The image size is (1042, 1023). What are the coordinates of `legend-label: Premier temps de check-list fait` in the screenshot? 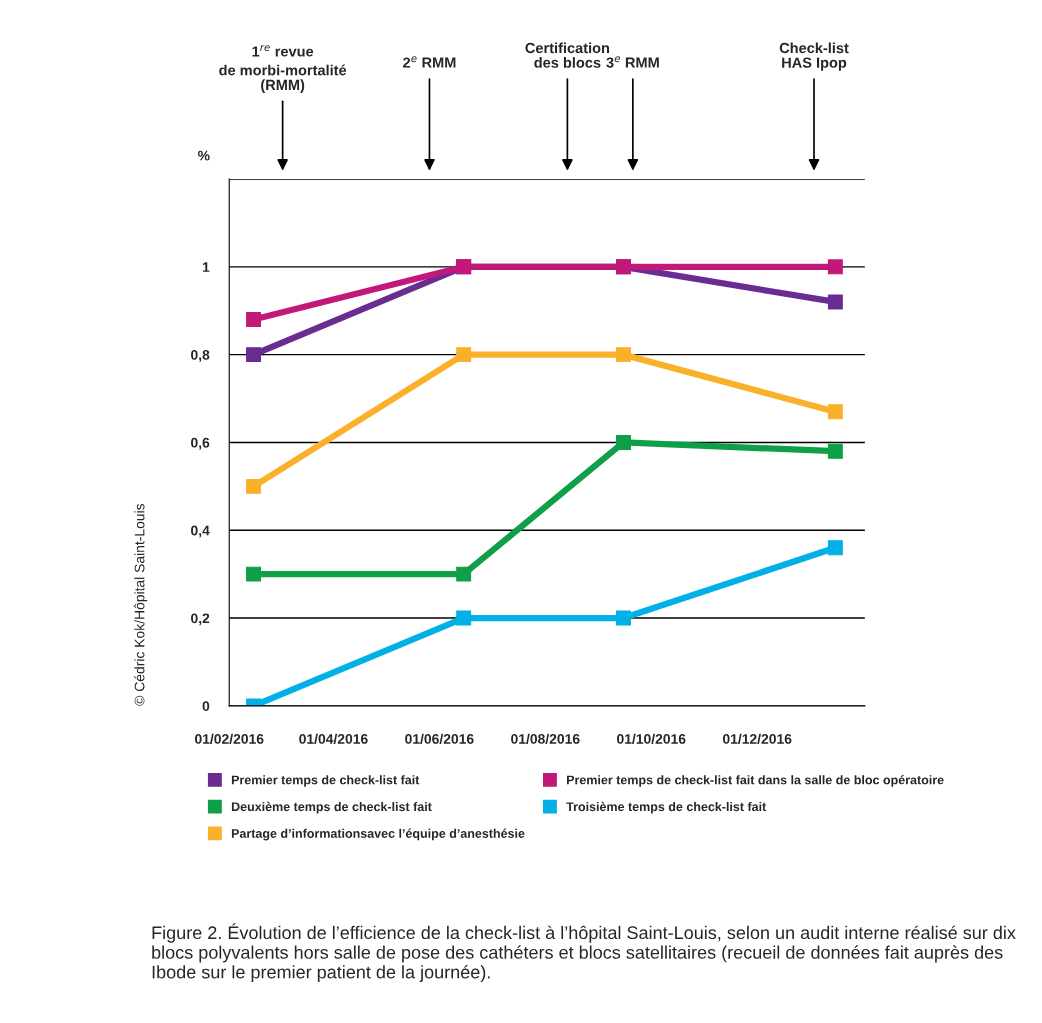 It's located at (325, 781).